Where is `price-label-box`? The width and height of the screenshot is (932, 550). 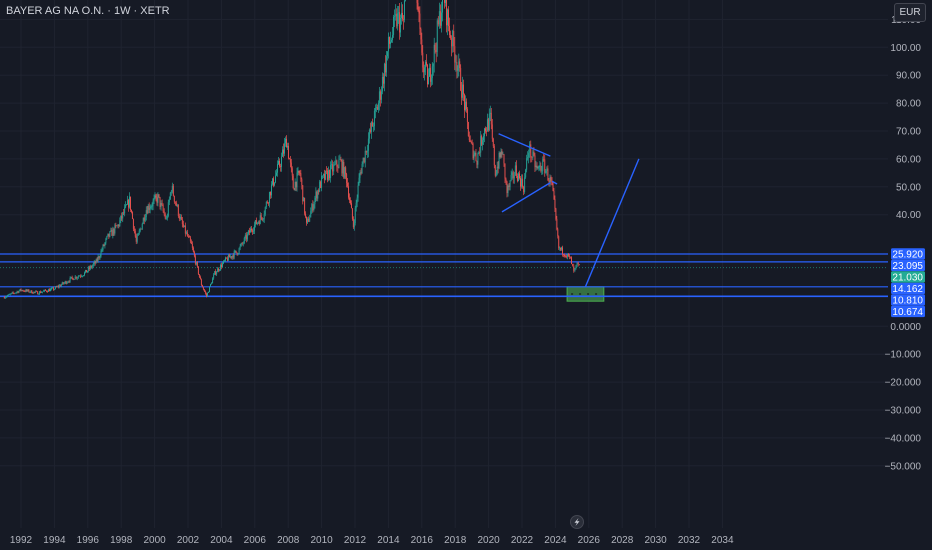
price-label-box is located at coordinates (908, 254).